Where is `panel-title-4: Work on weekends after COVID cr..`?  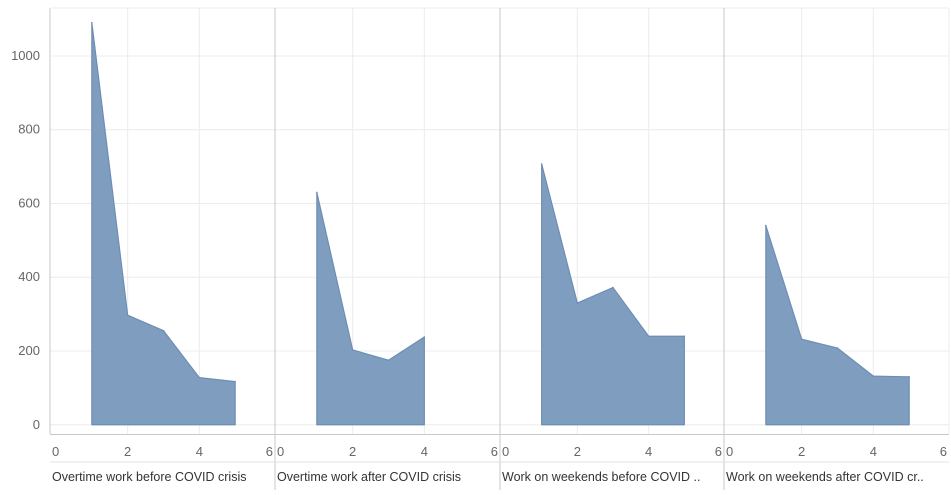
panel-title-4: Work on weekends after COVID cr.. is located at coordinates (825, 477).